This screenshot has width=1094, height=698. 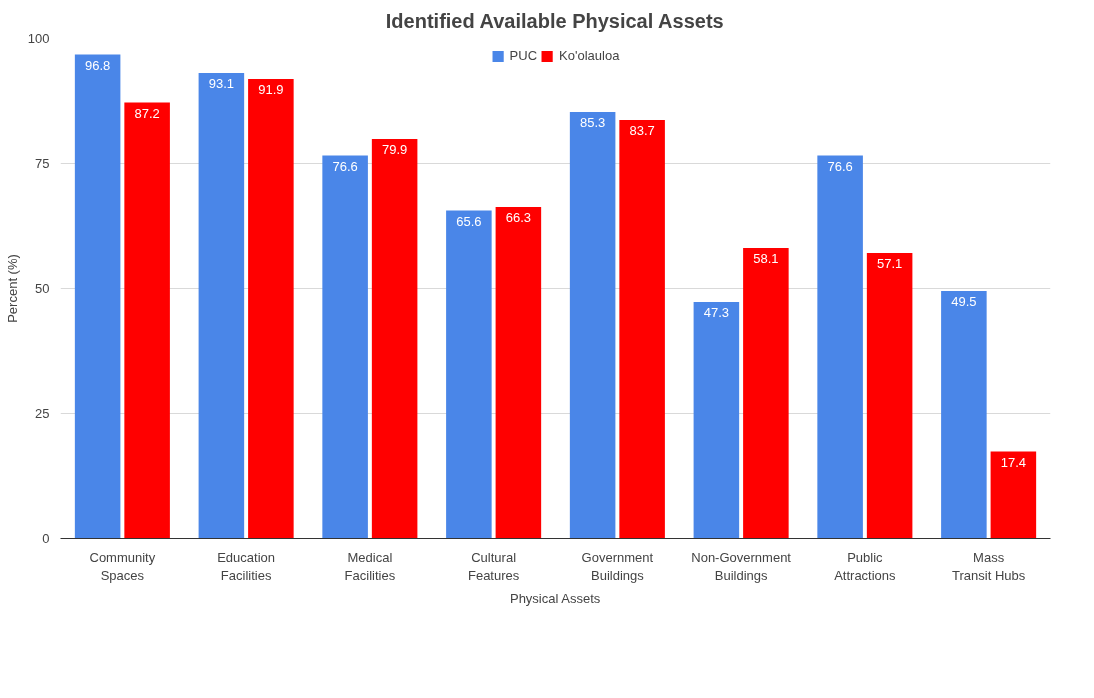 What do you see at coordinates (555, 598) in the screenshot?
I see `x-axis-title: Physical Assets` at bounding box center [555, 598].